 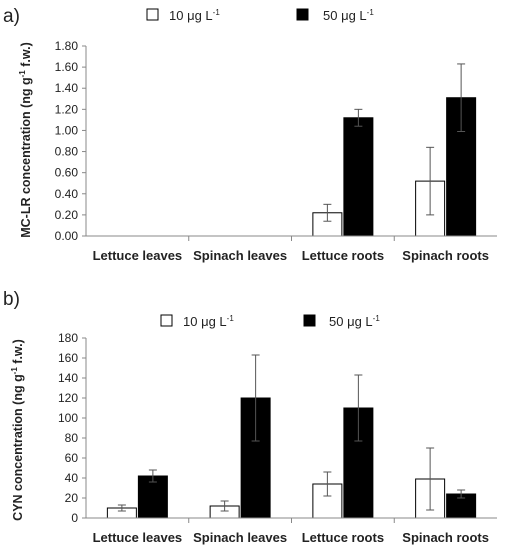 What do you see at coordinates (343, 537) in the screenshot?
I see `panel-b-category-2: Lettuce roots` at bounding box center [343, 537].